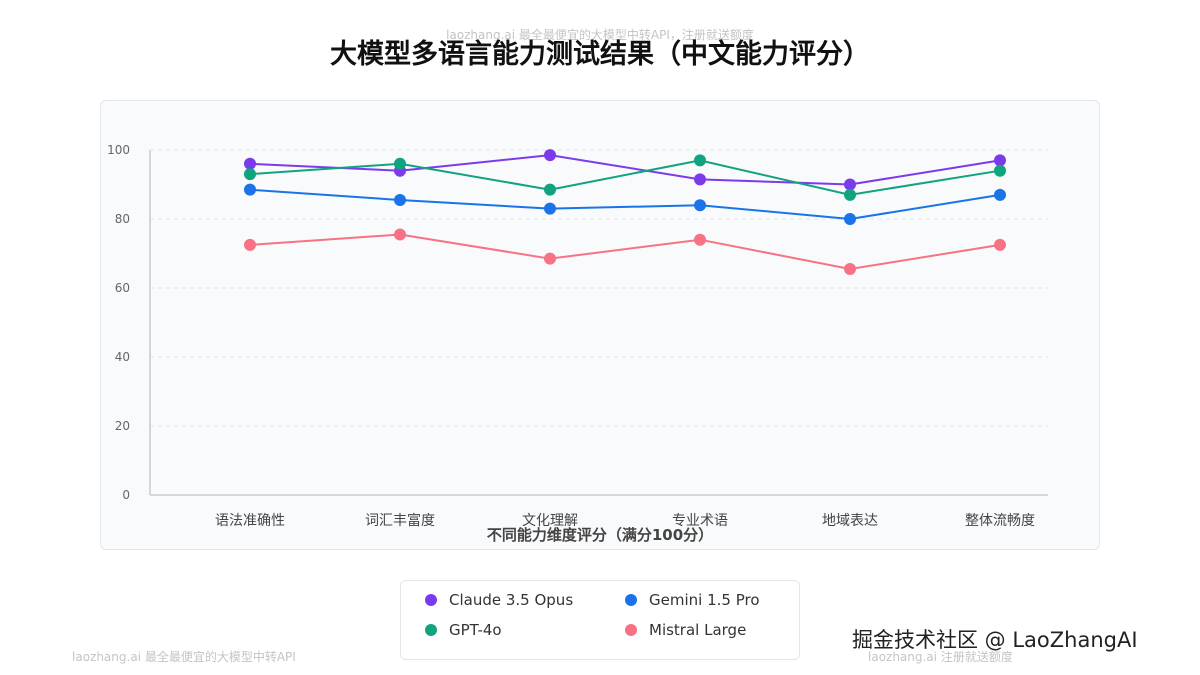 This screenshot has height=675, width=1200. What do you see at coordinates (600, 35) in the screenshot?
I see `watermark-top: laozhang.ai 最全最便宜的大模型中转API，注册就送额度` at bounding box center [600, 35].